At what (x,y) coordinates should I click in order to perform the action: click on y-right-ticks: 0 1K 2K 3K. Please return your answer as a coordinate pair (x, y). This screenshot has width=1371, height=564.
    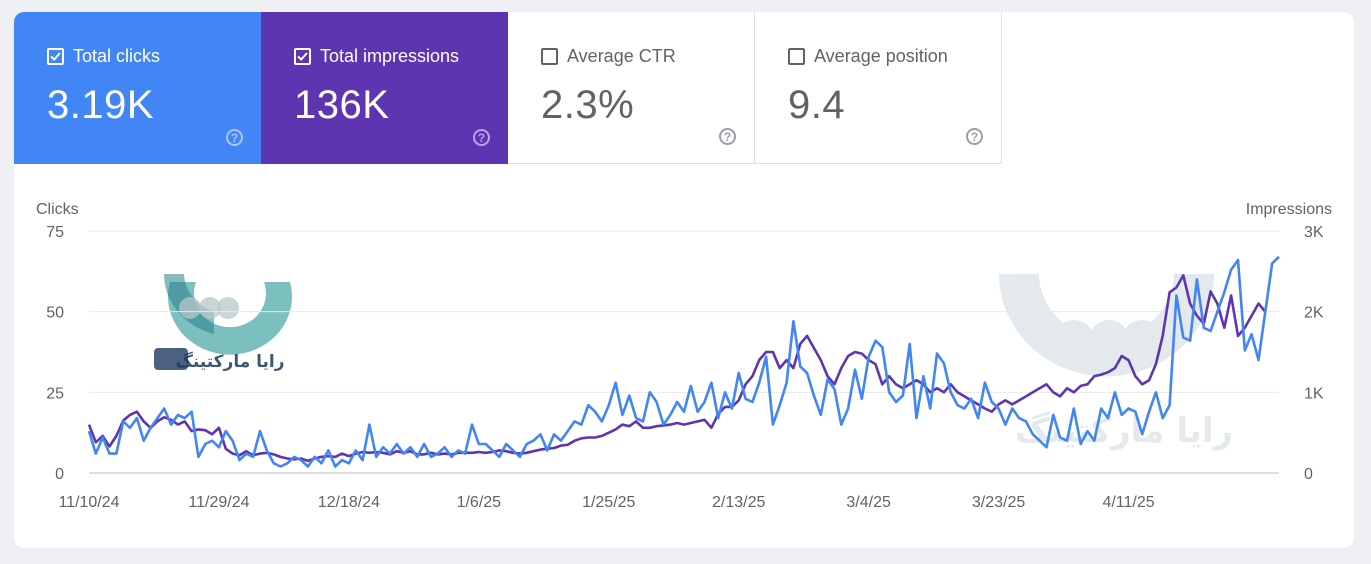
    Looking at the image, I should click on (1314, 353).